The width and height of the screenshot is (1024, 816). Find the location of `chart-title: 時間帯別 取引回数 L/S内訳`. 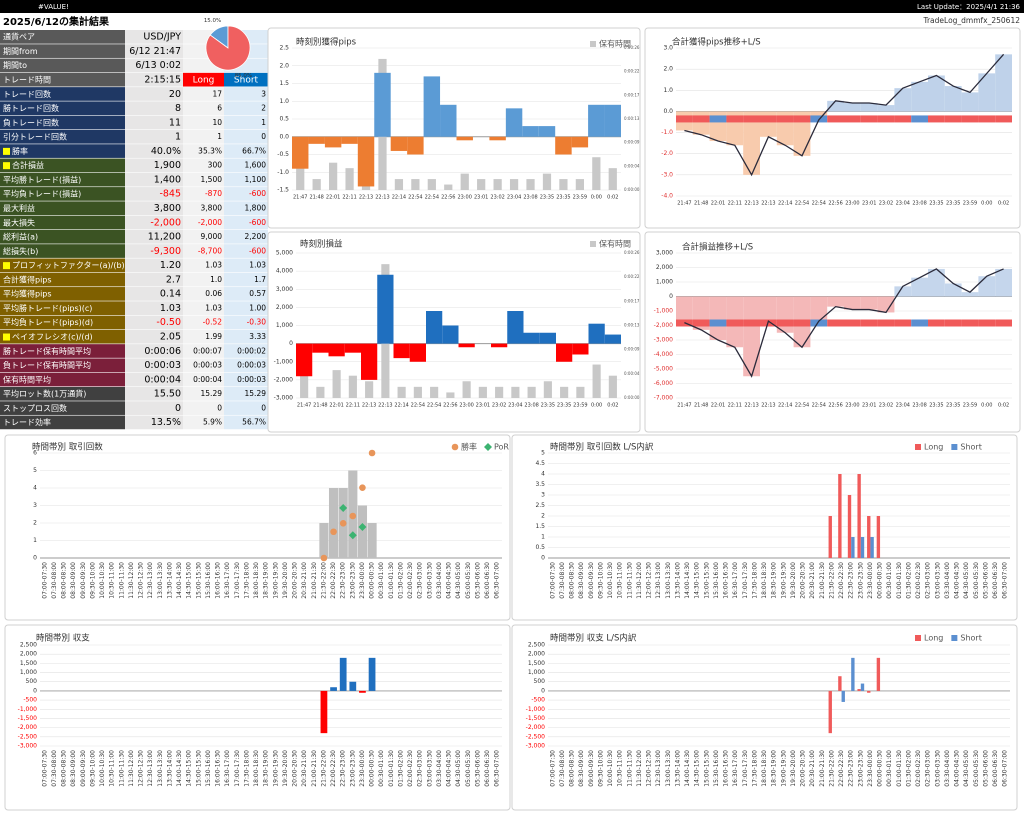

chart-title: 時間帯別 取引回数 L/S内訳 is located at coordinates (602, 447).